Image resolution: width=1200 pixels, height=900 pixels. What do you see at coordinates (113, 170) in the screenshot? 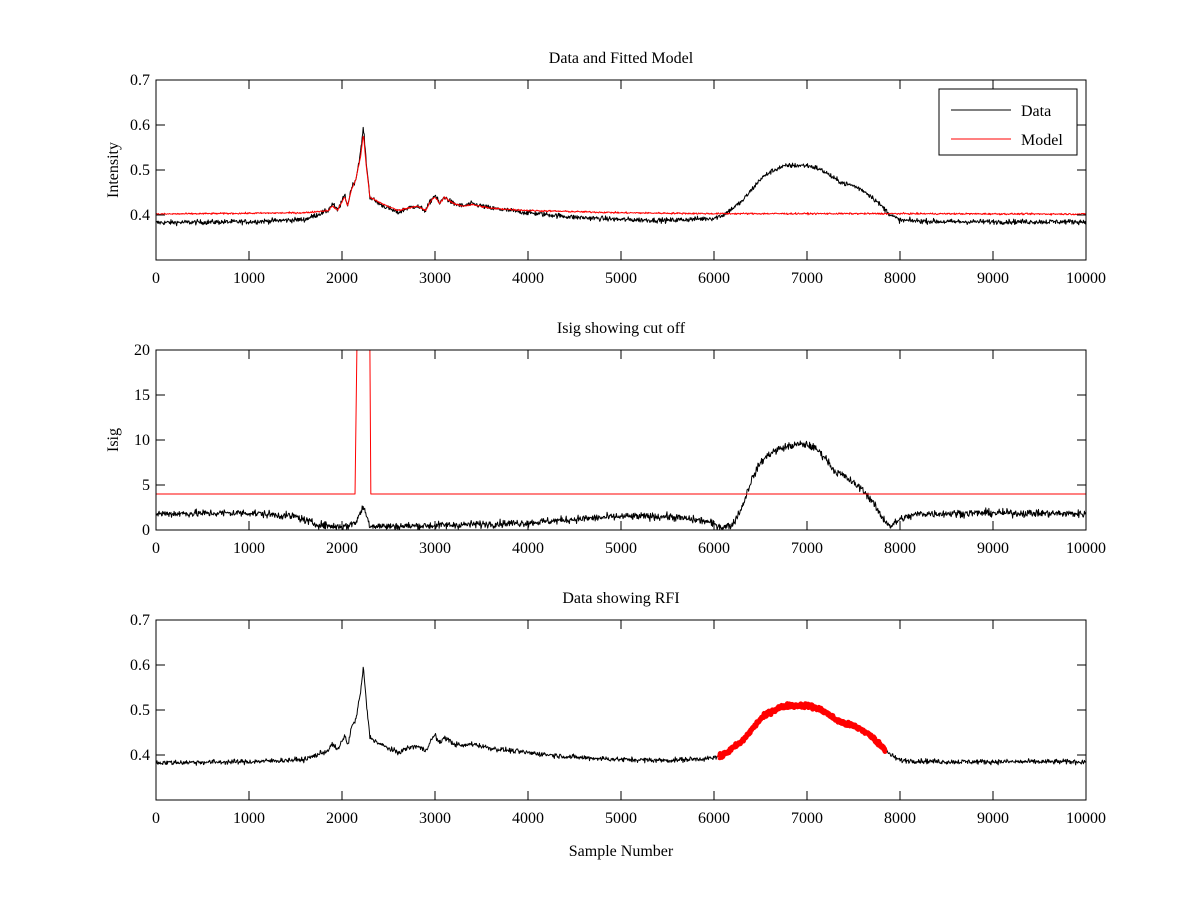
I see `y-axis-label: Intensity` at bounding box center [113, 170].